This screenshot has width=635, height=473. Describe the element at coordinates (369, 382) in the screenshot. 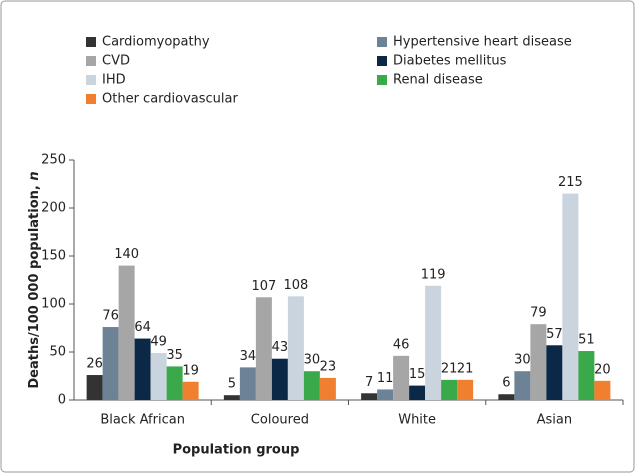

I see `data-label: 7` at that location.